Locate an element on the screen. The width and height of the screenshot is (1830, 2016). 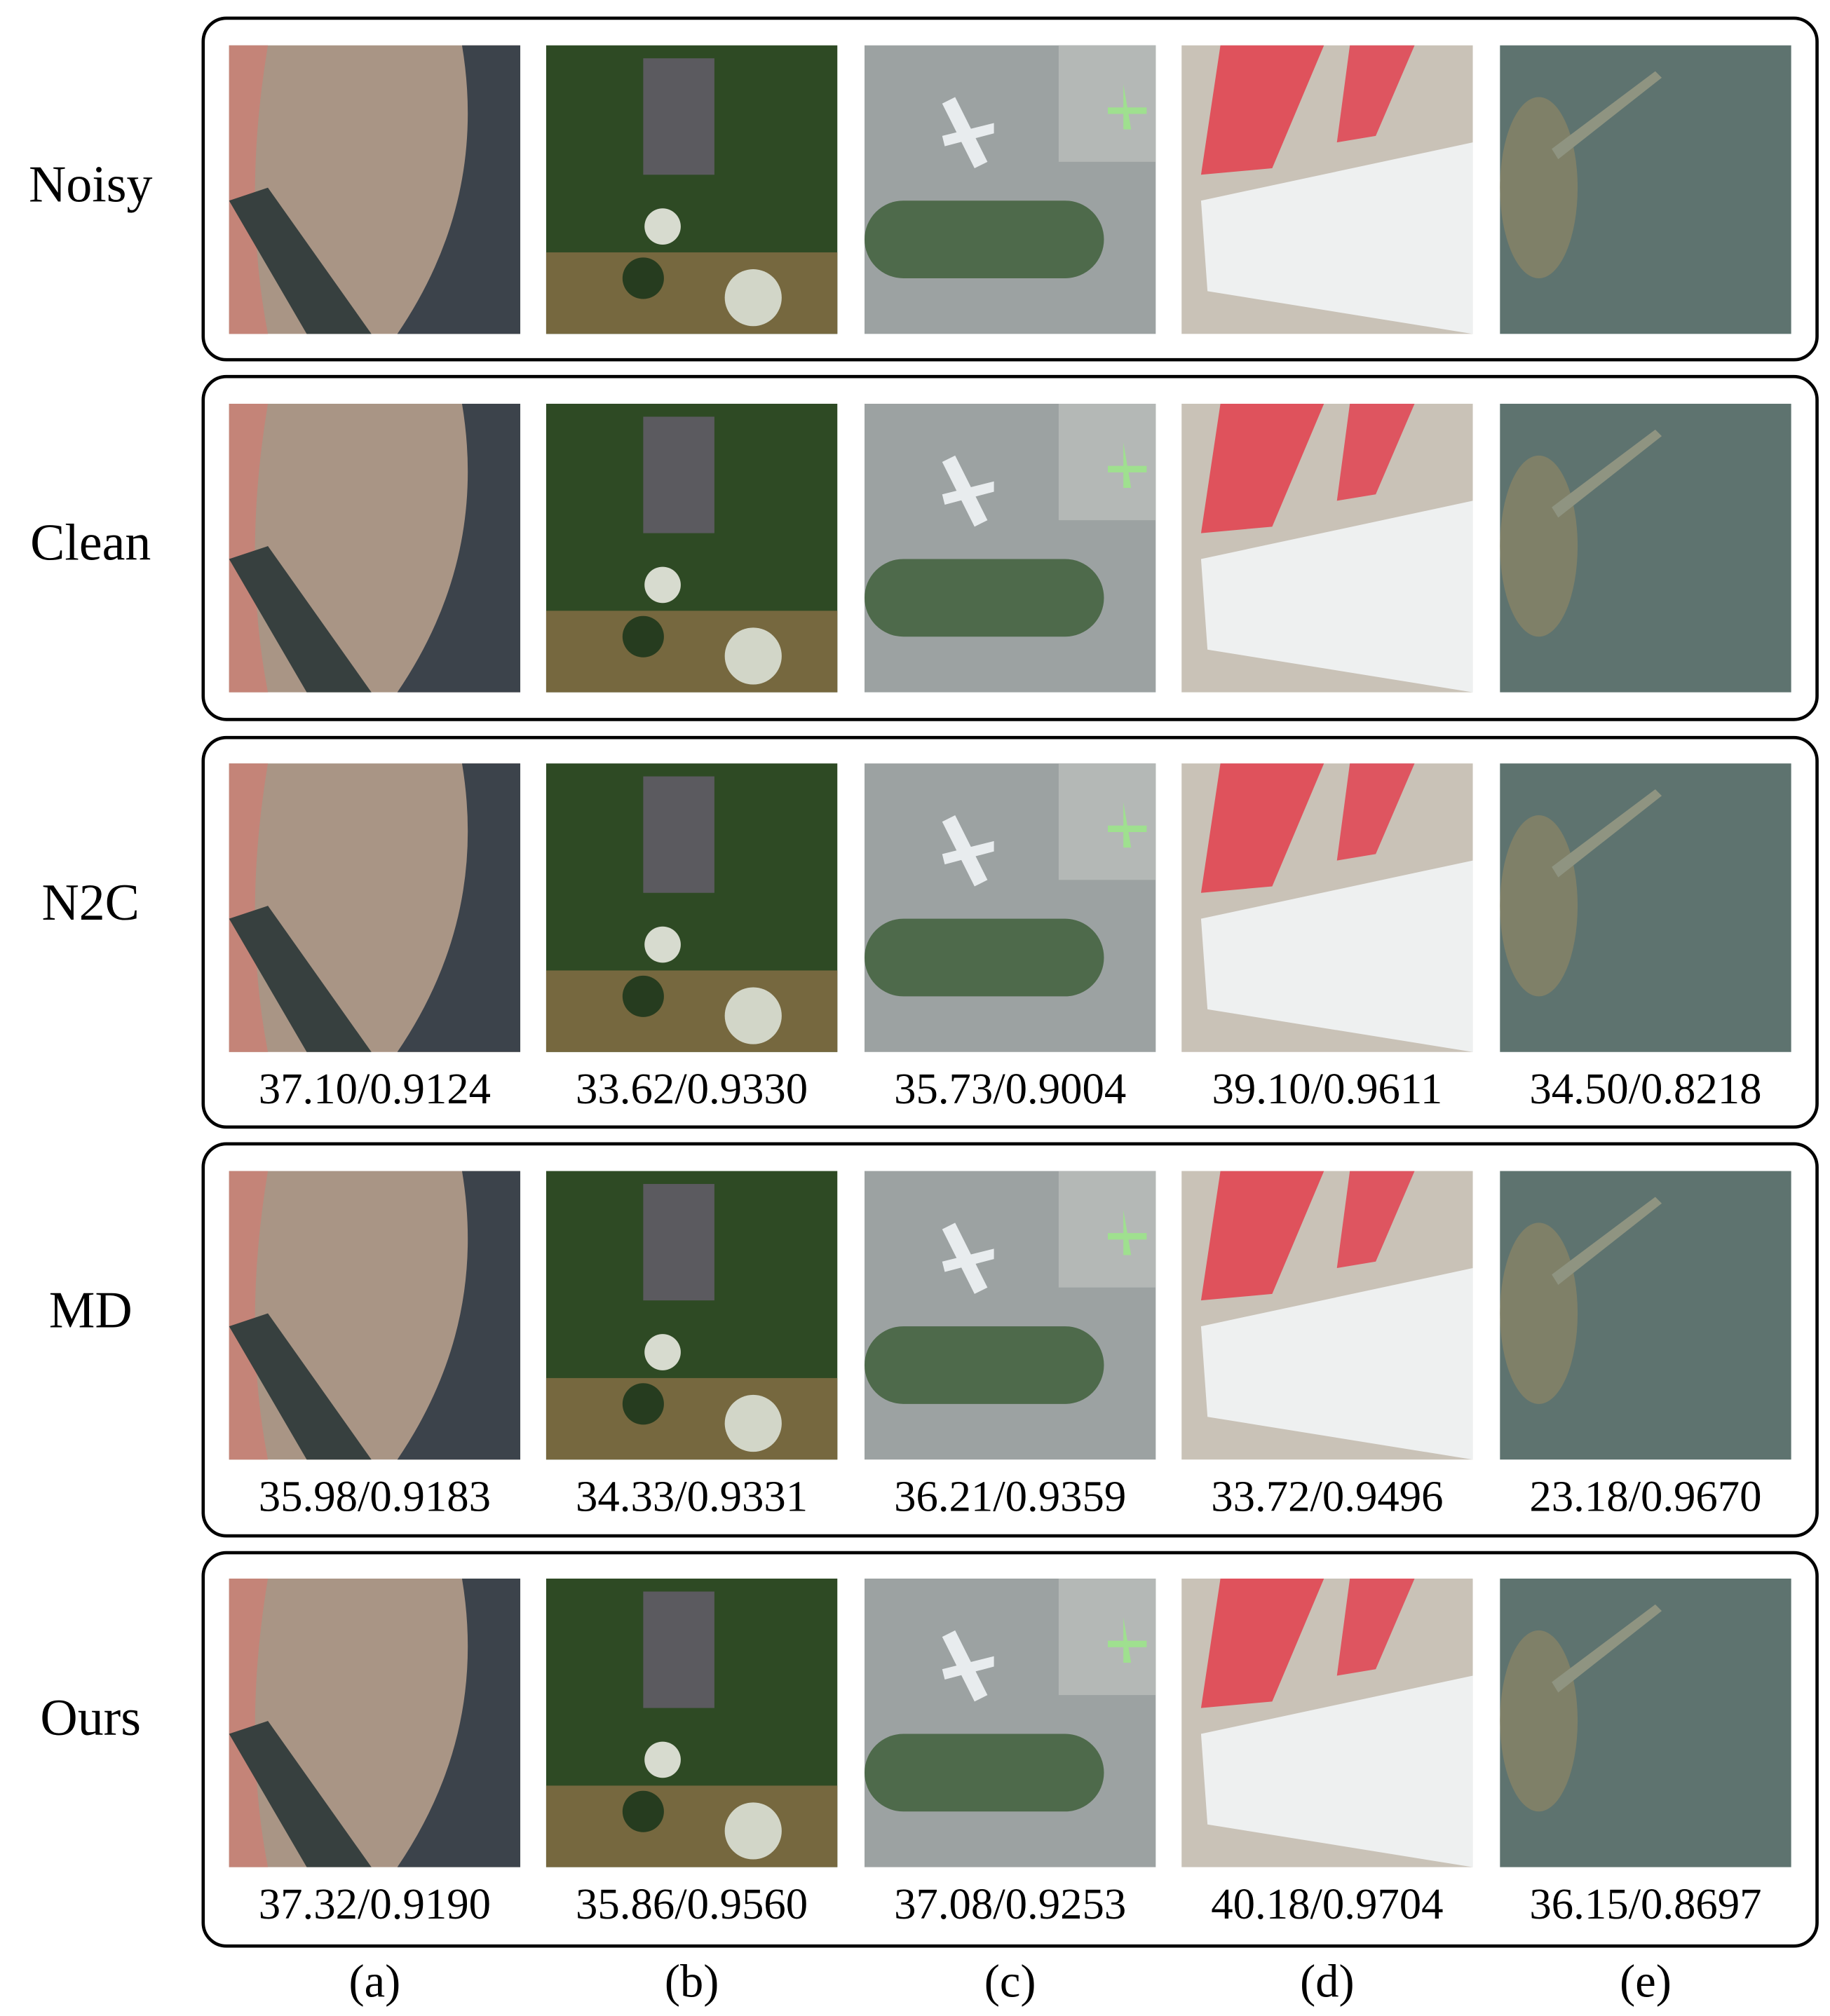
metric-label: 34.50/0.8218 is located at coordinates (1645, 1088).